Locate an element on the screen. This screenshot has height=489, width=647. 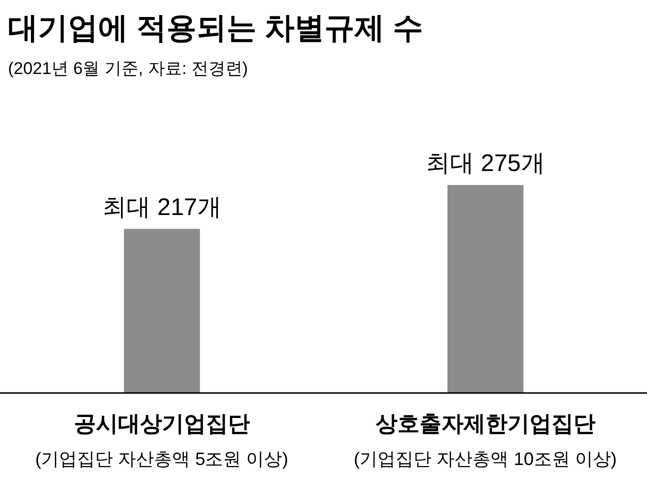
x-tick-label: 상호출자제한기업집단 (기업집단 자산총액 10조원 이상) is located at coordinates (485, 440).